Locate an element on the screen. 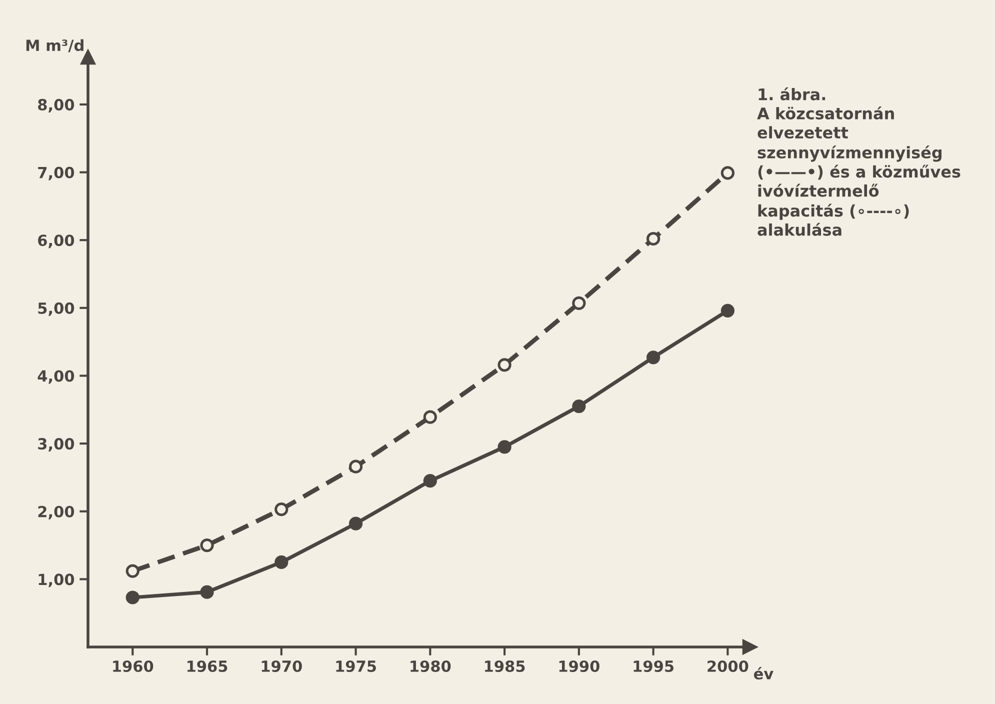 The height and width of the screenshot is (704, 995). x-tick-label: 1985 is located at coordinates (505, 666).